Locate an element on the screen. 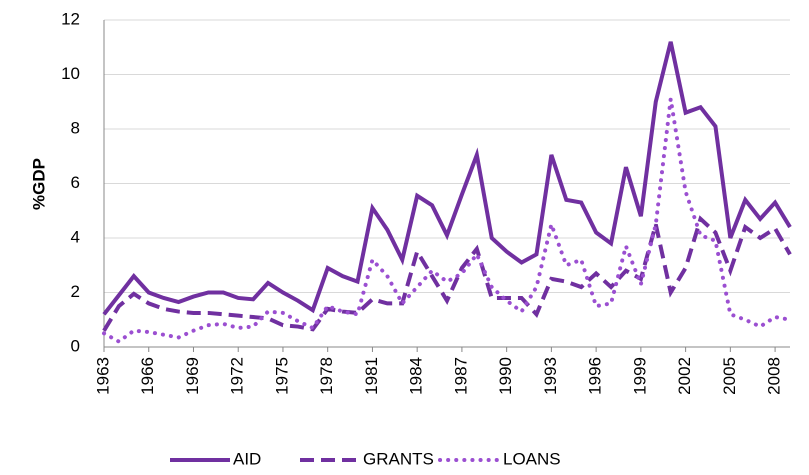 This screenshot has height=475, width=809. y-tick-label: 8 is located at coordinates (75, 127).